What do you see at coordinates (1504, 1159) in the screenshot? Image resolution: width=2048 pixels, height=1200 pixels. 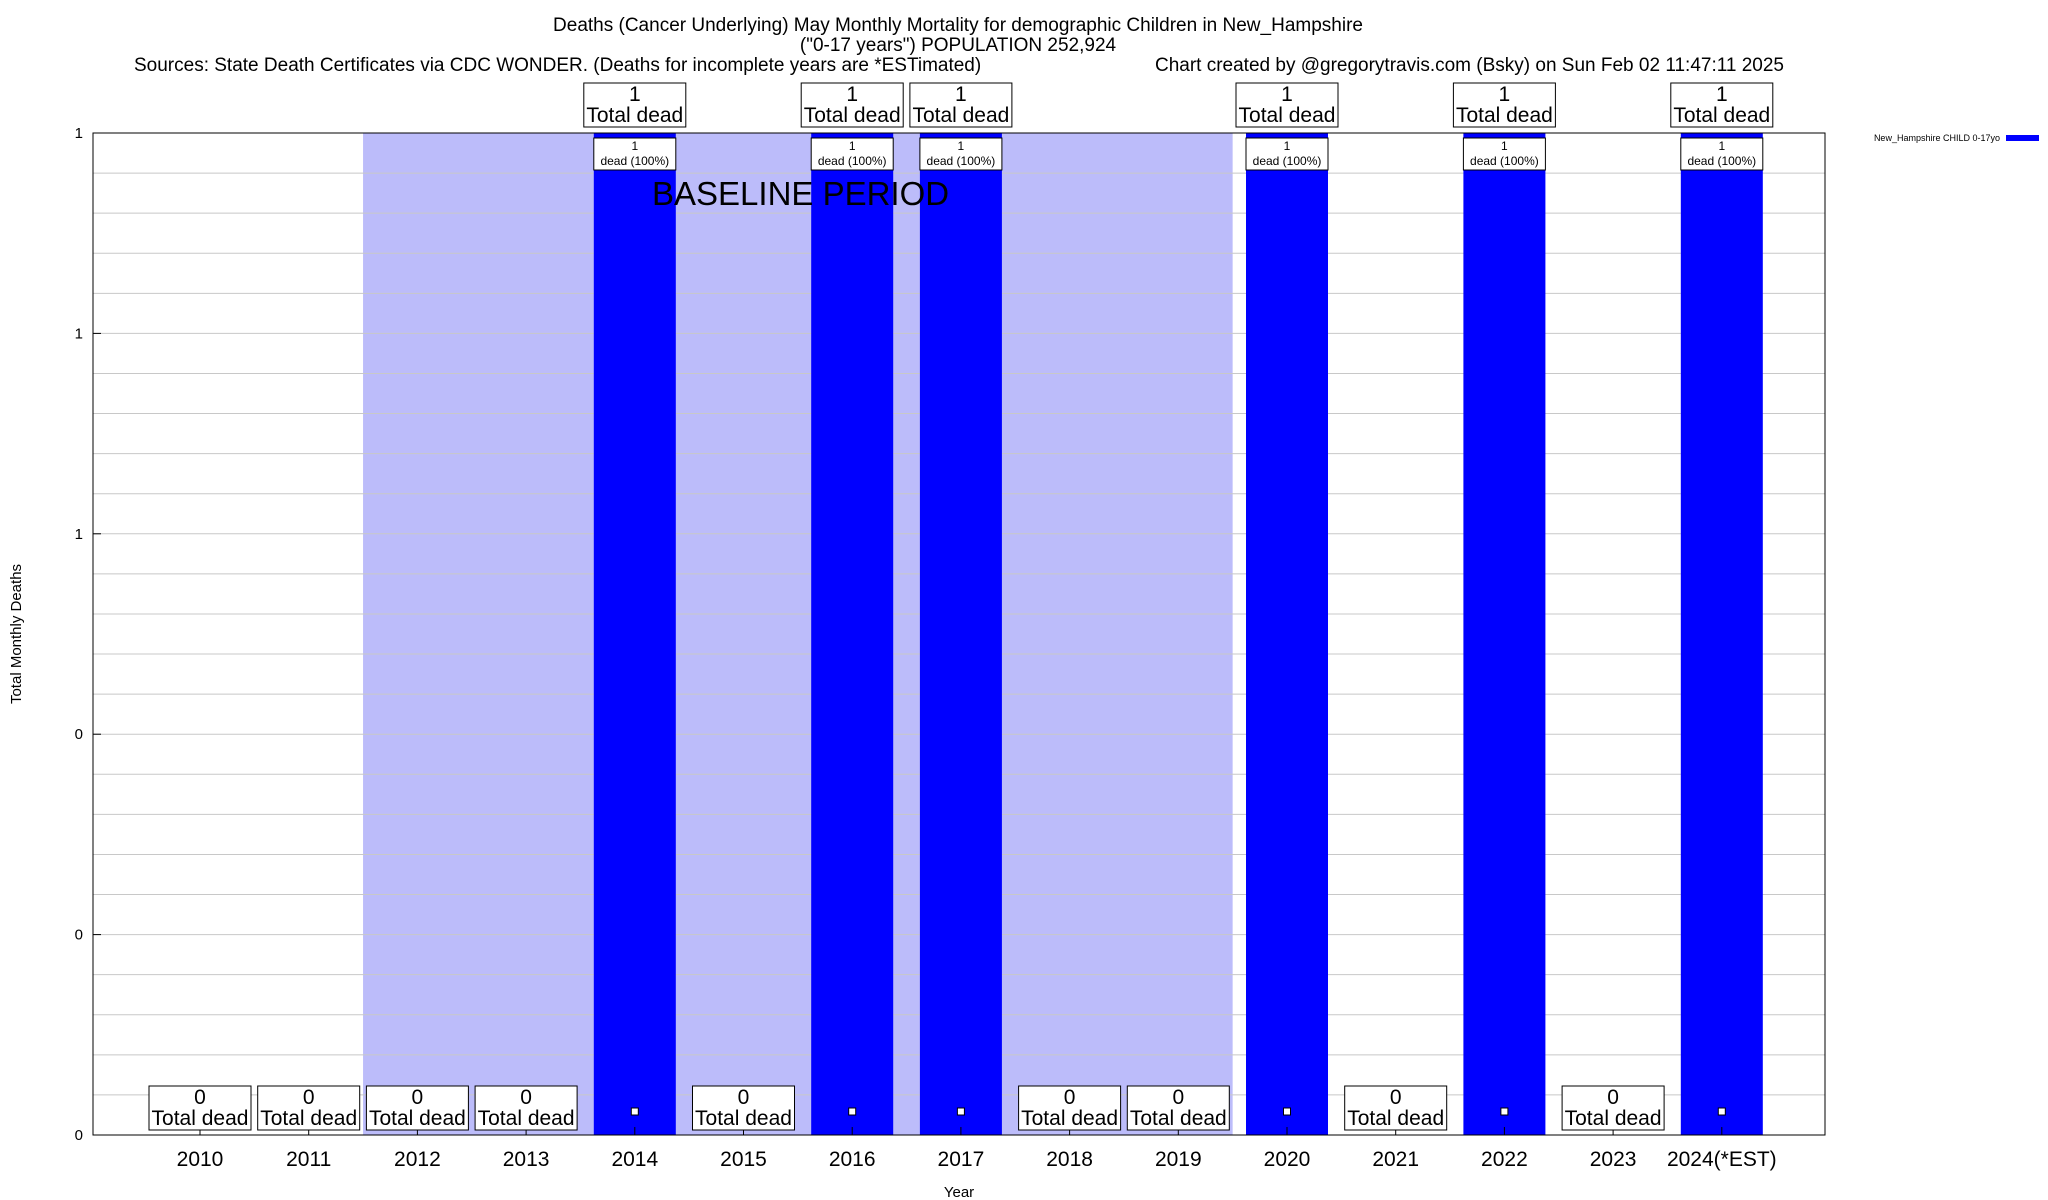 I see `x-tick-label: 2022` at bounding box center [1504, 1159].